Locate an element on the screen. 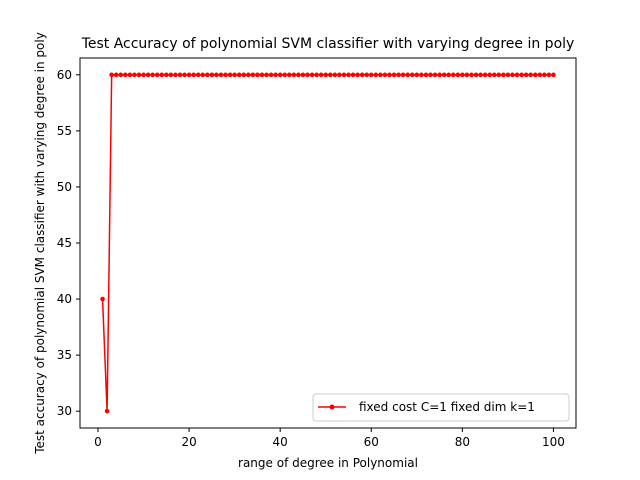 The image size is (640, 480). x-tick-label: 40 is located at coordinates (280, 442).